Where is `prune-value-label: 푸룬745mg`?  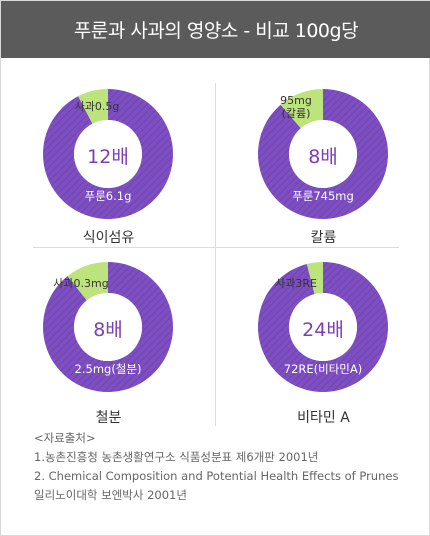 prune-value-label: 푸룬745mg is located at coordinates (323, 196).